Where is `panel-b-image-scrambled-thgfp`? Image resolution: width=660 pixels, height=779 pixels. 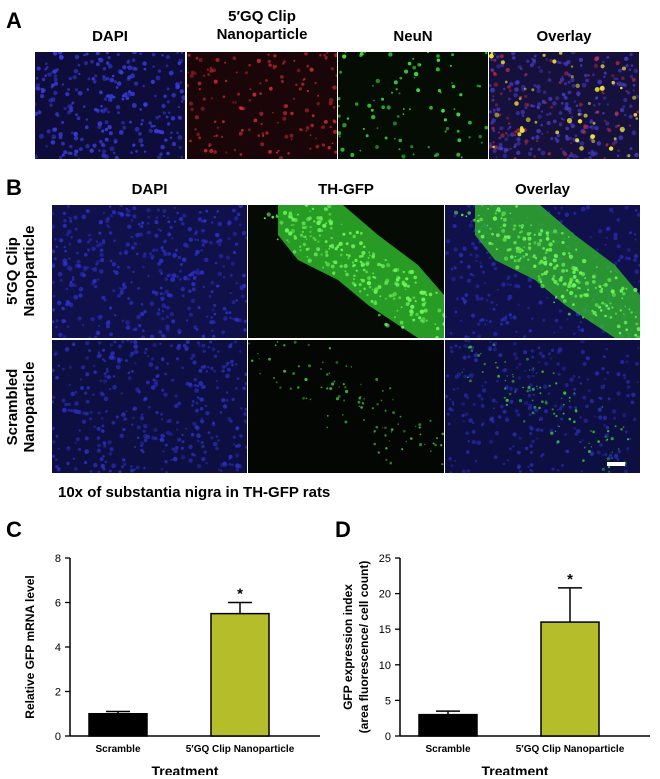
panel-b-image-scrambled-thgfp is located at coordinates (346, 406).